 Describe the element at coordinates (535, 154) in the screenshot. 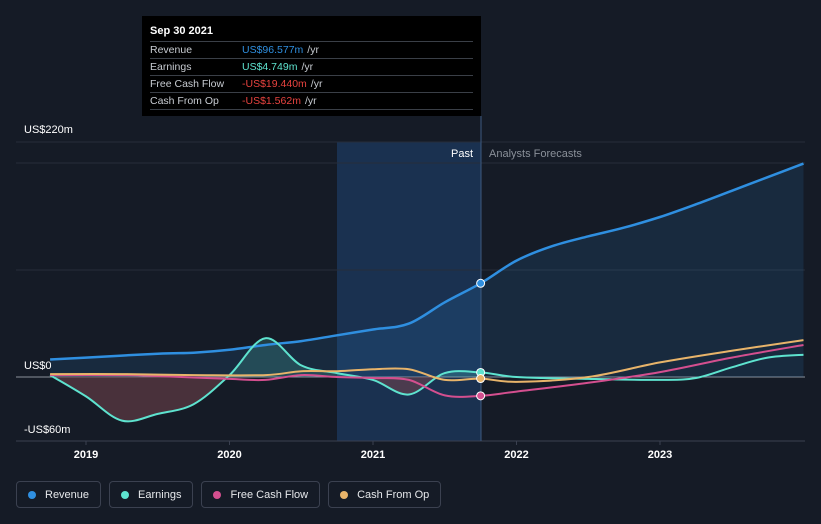

I see `forecast-label: Analysts Forecasts` at that location.